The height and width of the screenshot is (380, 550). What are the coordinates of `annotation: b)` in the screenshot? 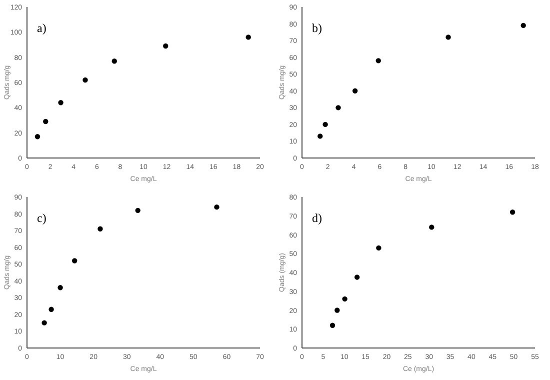 It's located at (317, 28).